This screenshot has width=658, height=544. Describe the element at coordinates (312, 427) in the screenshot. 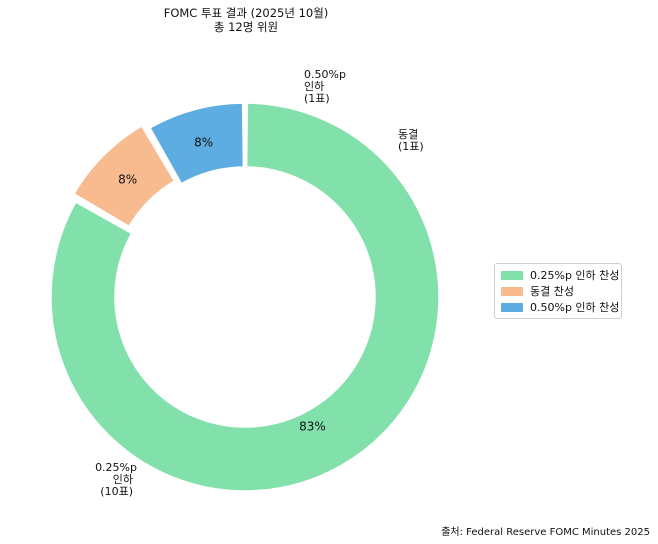

I see `percent-label-1: 83%` at that location.